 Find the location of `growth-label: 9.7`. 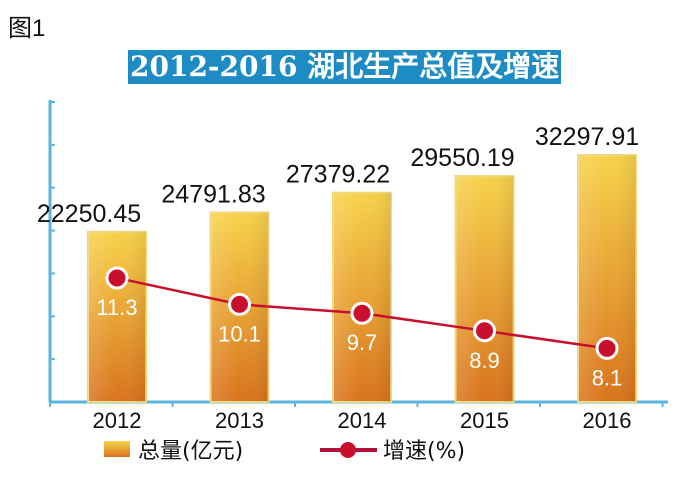

growth-label: 9.7 is located at coordinates (362, 342).